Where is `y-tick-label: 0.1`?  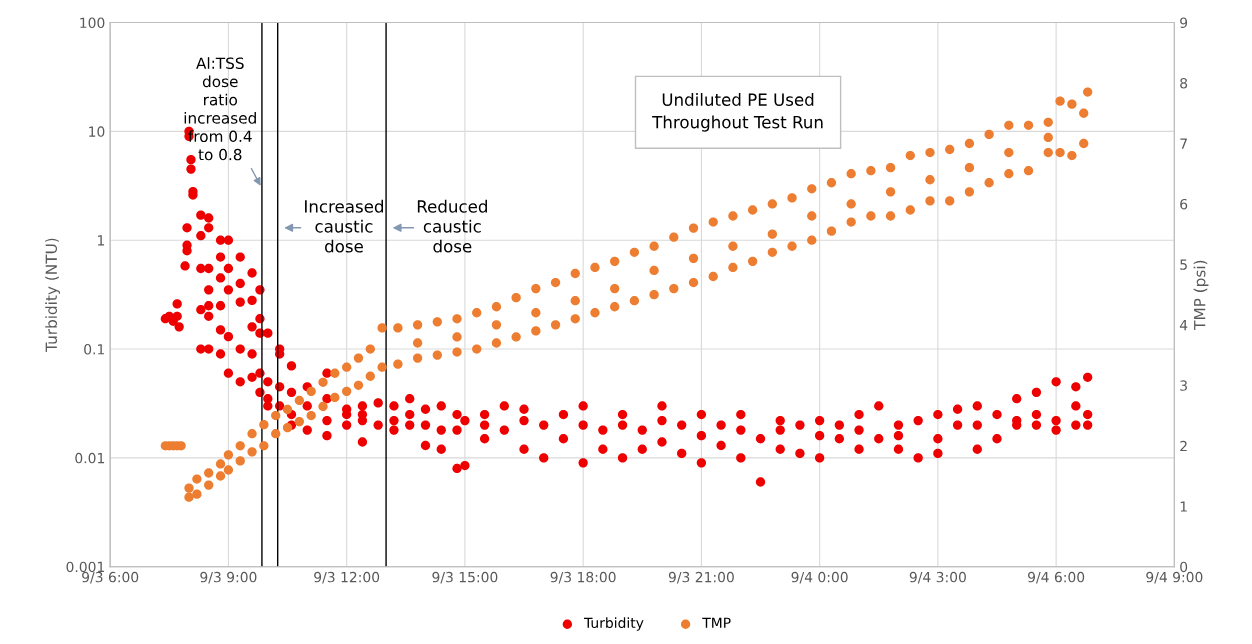
y-tick-label: 0.1 is located at coordinates (94, 349).